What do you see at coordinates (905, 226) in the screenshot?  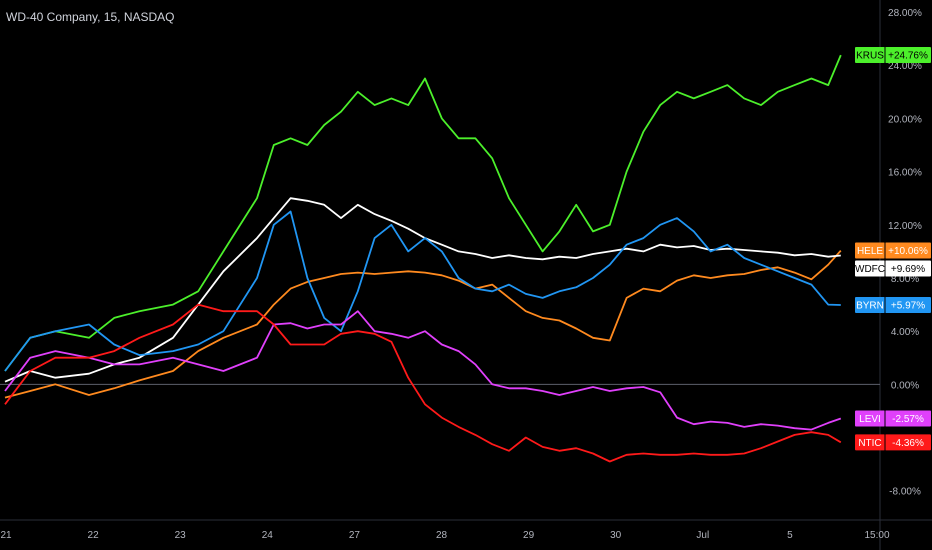 I see `y-tick-label: 12.00%` at bounding box center [905, 226].